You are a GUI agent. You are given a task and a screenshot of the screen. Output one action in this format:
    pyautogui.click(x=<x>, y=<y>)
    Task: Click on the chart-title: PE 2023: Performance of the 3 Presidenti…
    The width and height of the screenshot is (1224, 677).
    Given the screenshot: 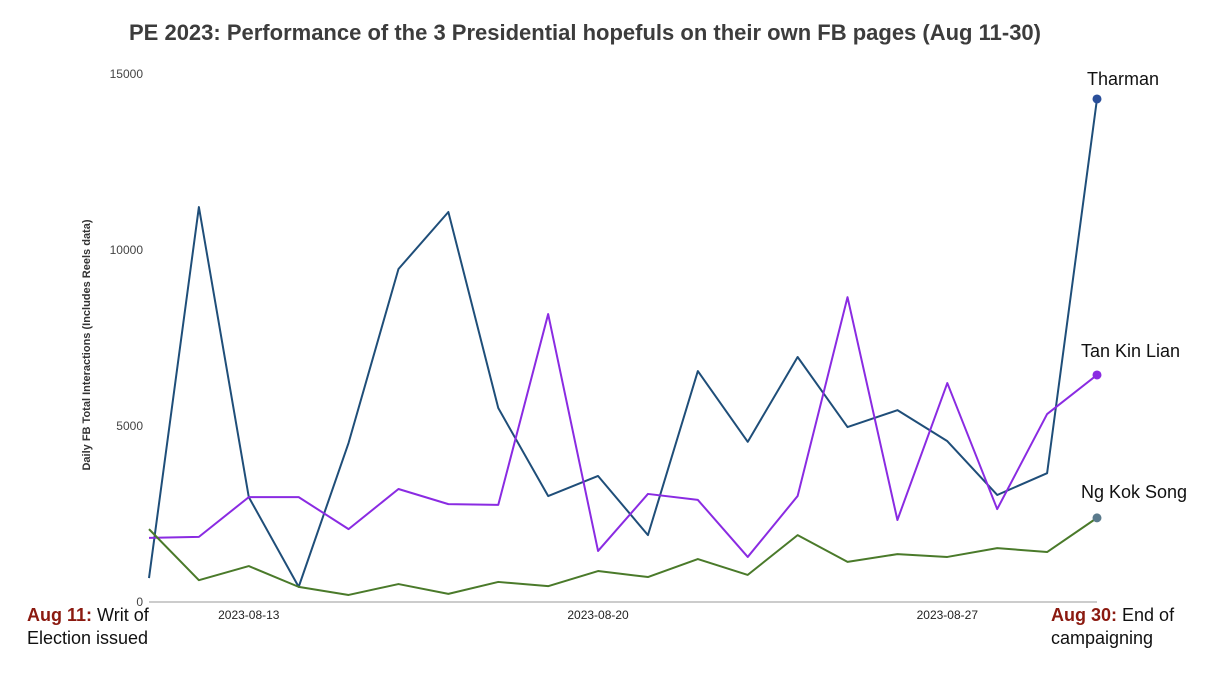 What is the action you would take?
    pyautogui.click(x=585, y=32)
    